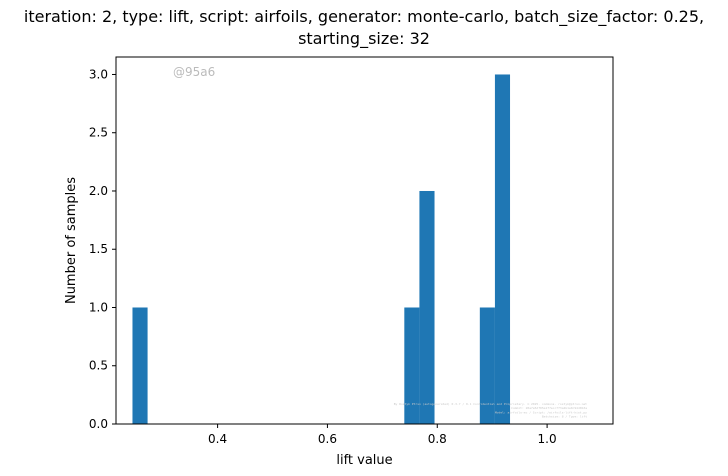 This screenshot has height=476, width=728. What do you see at coordinates (437, 439) in the screenshot?
I see `x-tick-label-2: 0.8` at bounding box center [437, 439].